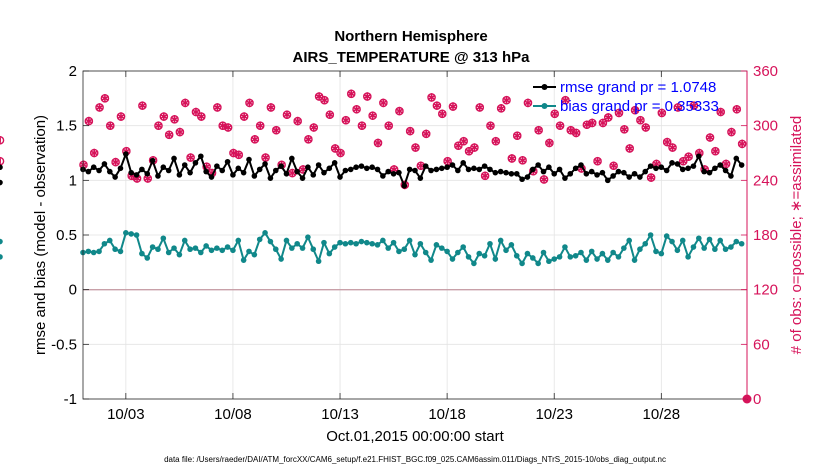 This screenshot has height=470, width=830. Describe the element at coordinates (415, 436) in the screenshot. I see `x-axis-label: Oct.01,2015 00:00:00 start` at that location.